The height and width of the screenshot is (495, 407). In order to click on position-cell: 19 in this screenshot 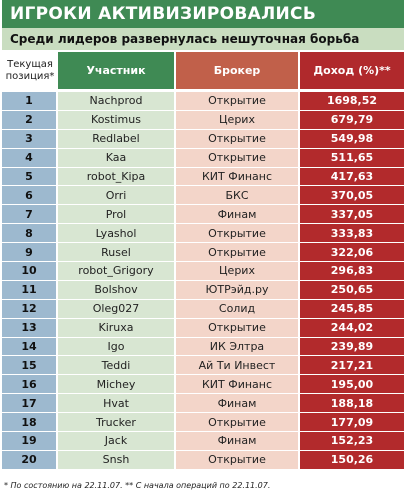, I will do `click(30, 441)`.